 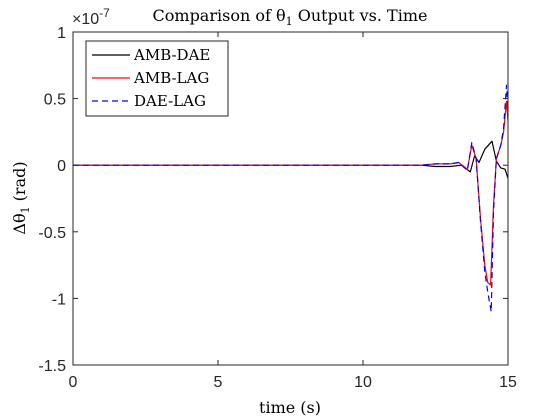 What do you see at coordinates (363, 382) in the screenshot?
I see `x-tick-label: 10` at bounding box center [363, 382].